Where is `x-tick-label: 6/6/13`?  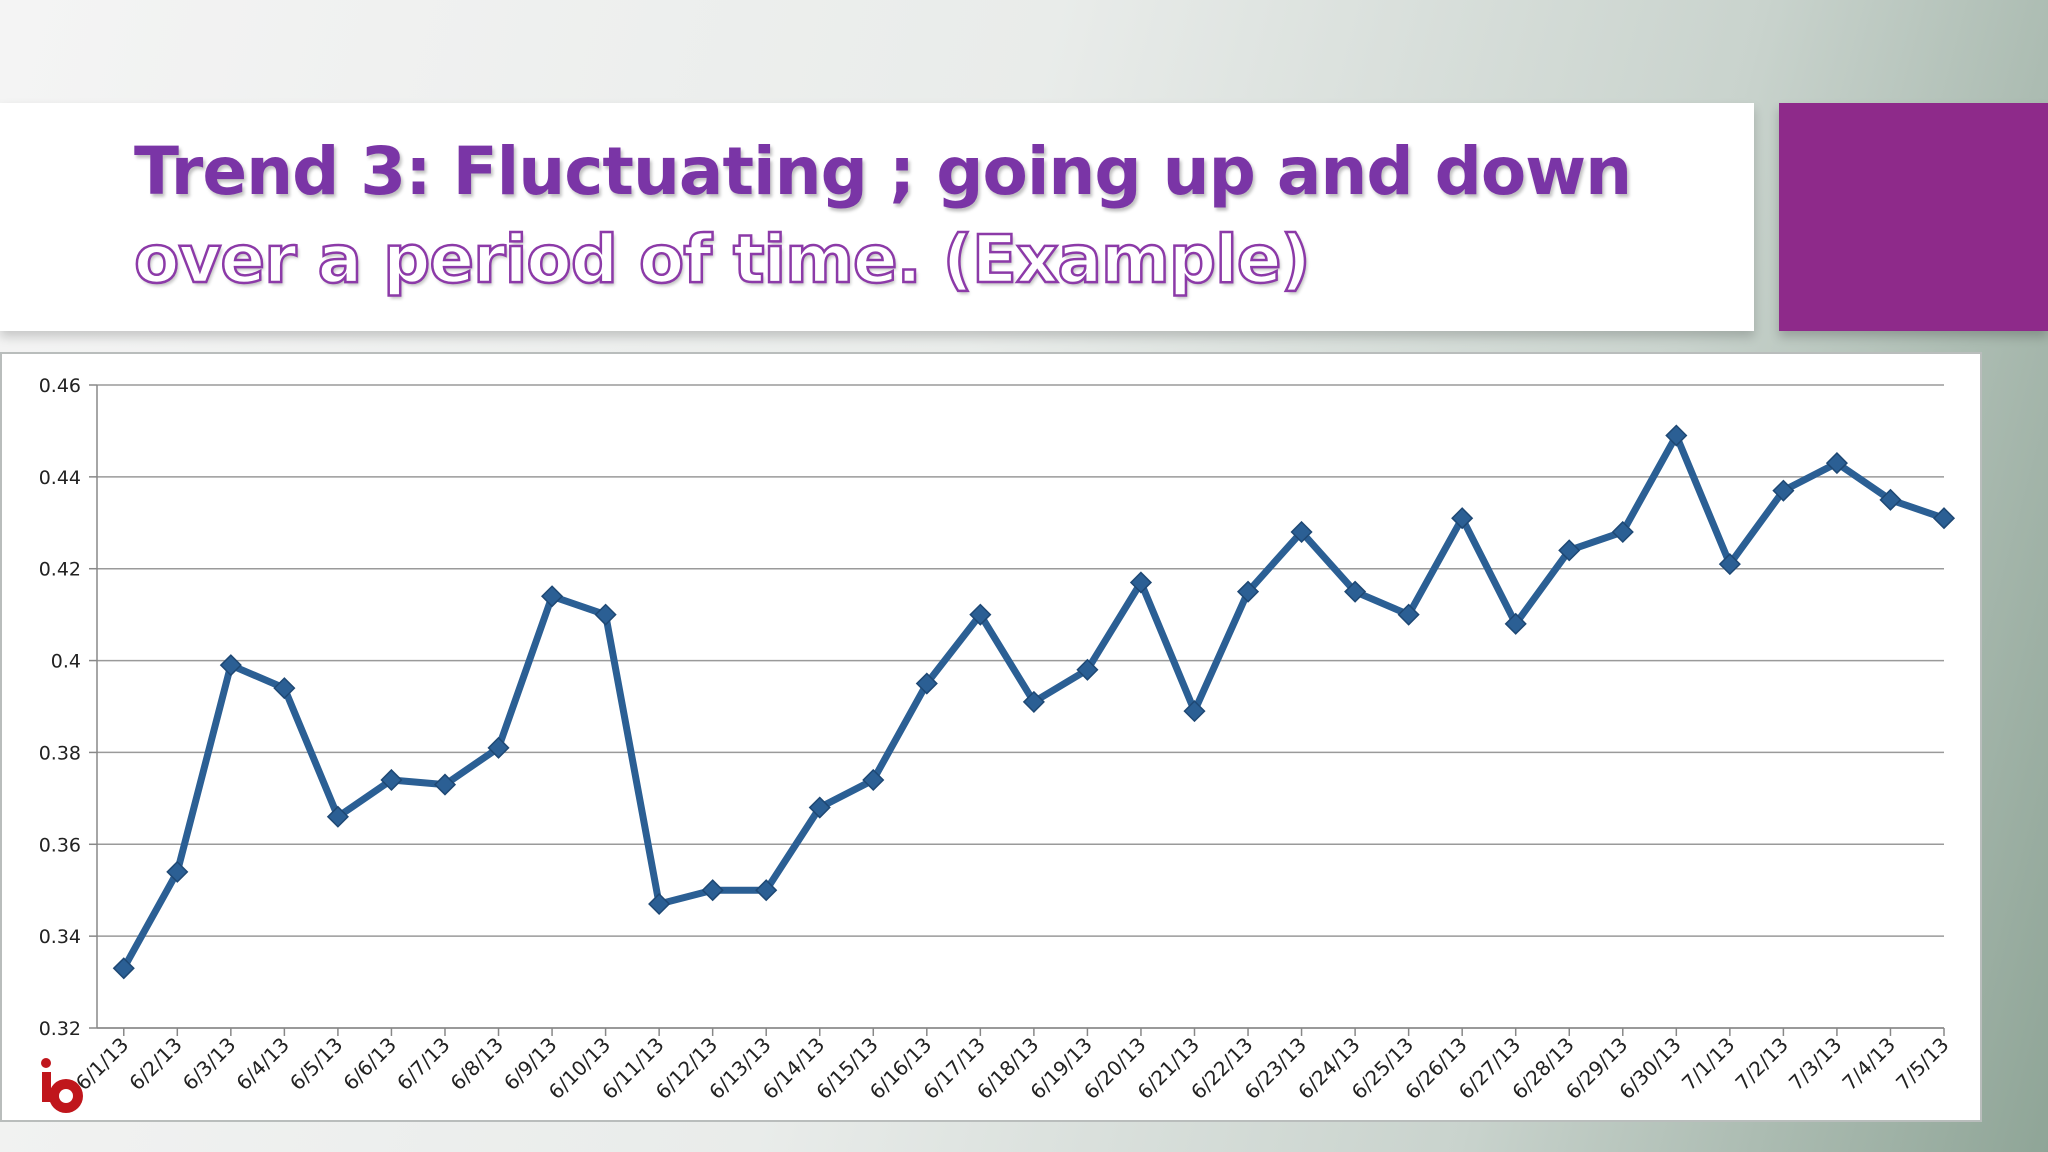
x-tick-label: 6/6/13 is located at coordinates (369, 1064).